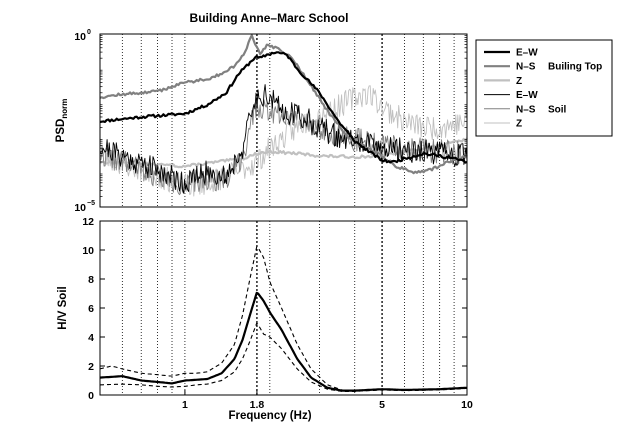  Describe the element at coordinates (91, 280) in the screenshot. I see `hv-y-tick-label: 8` at that location.